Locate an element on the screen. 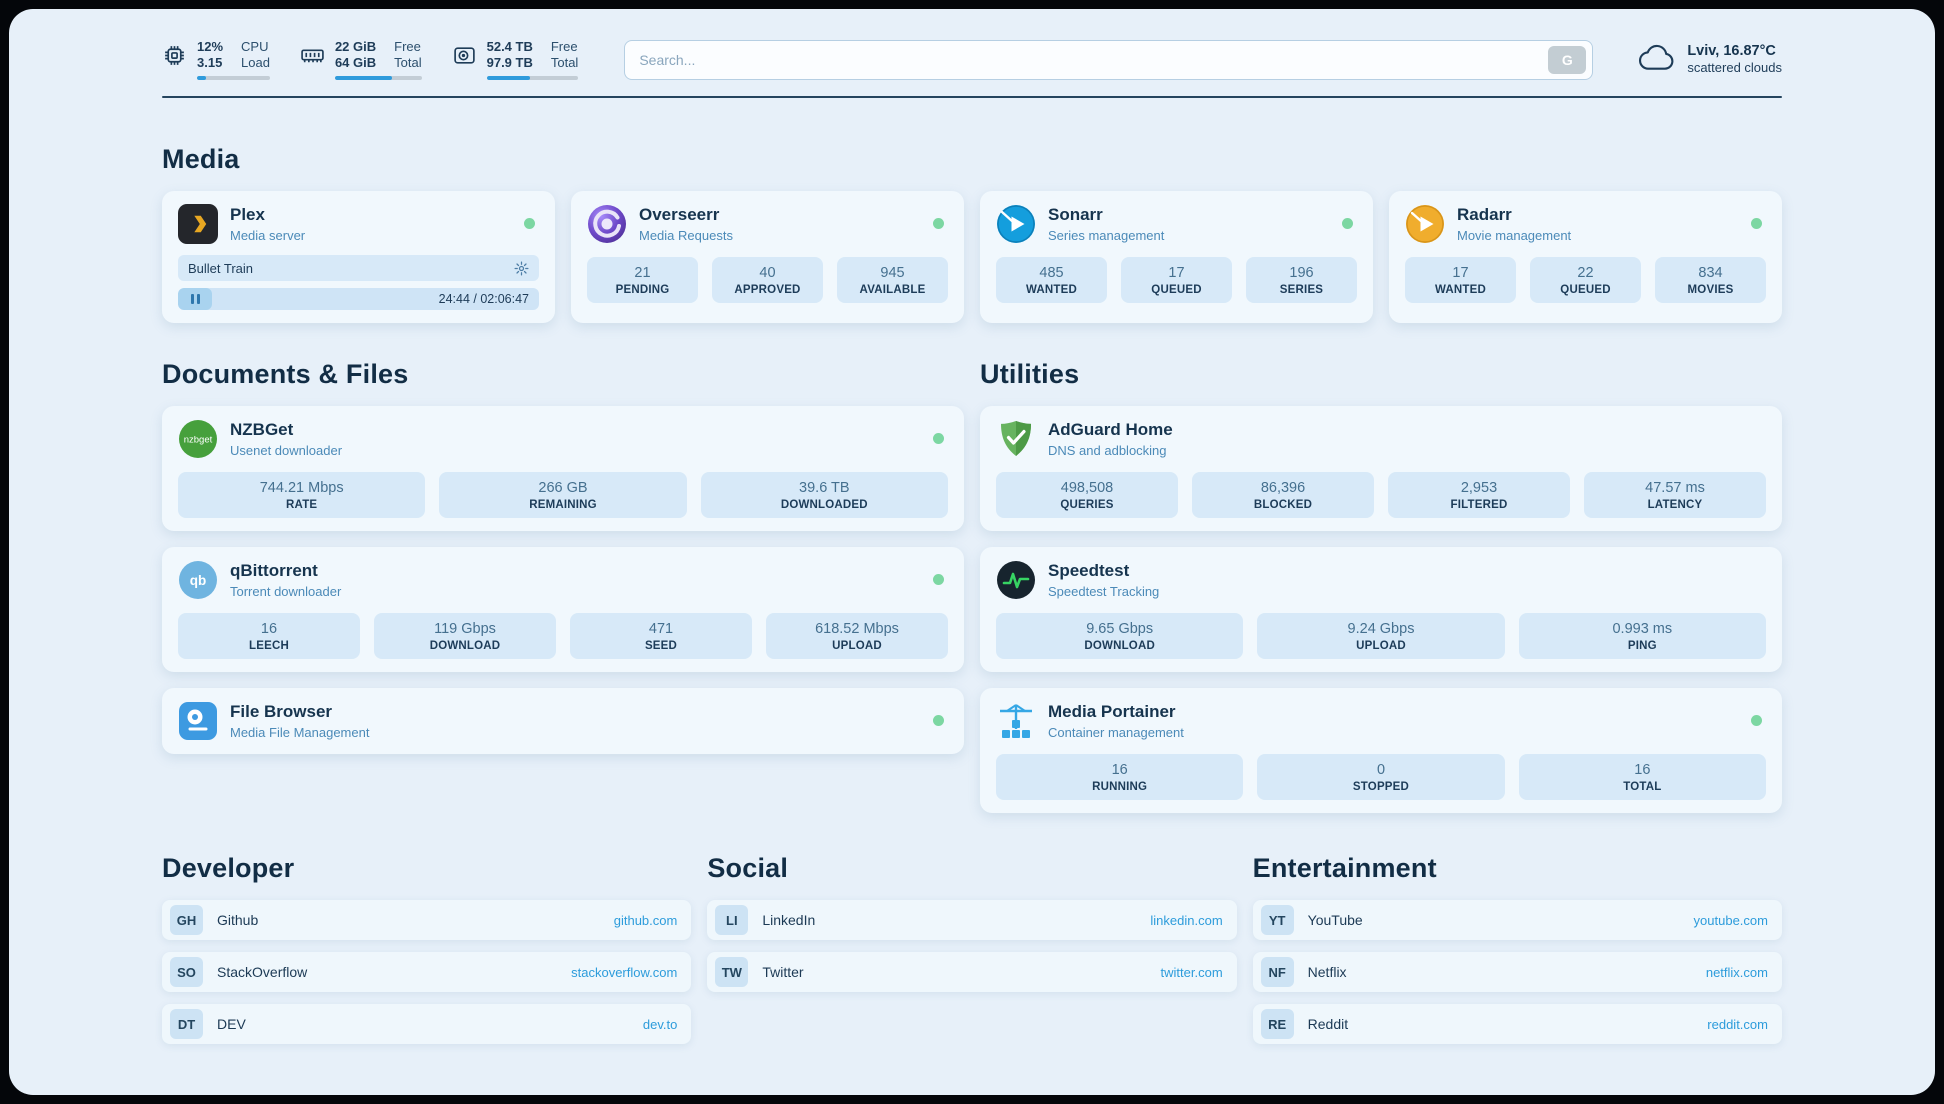  portainer-card-header: Media Portainer Container management is located at coordinates (1381, 721).